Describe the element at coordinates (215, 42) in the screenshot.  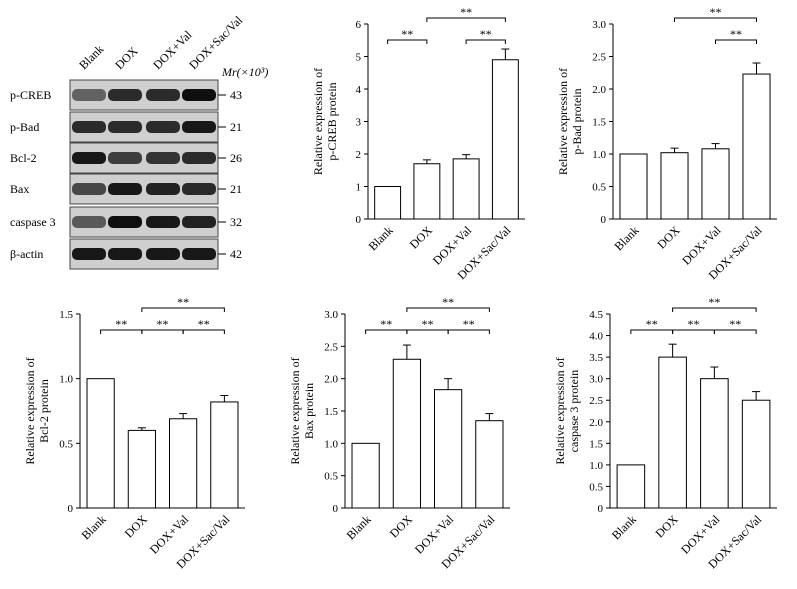
I see `lane-label: DOX+Sac/Val` at that location.